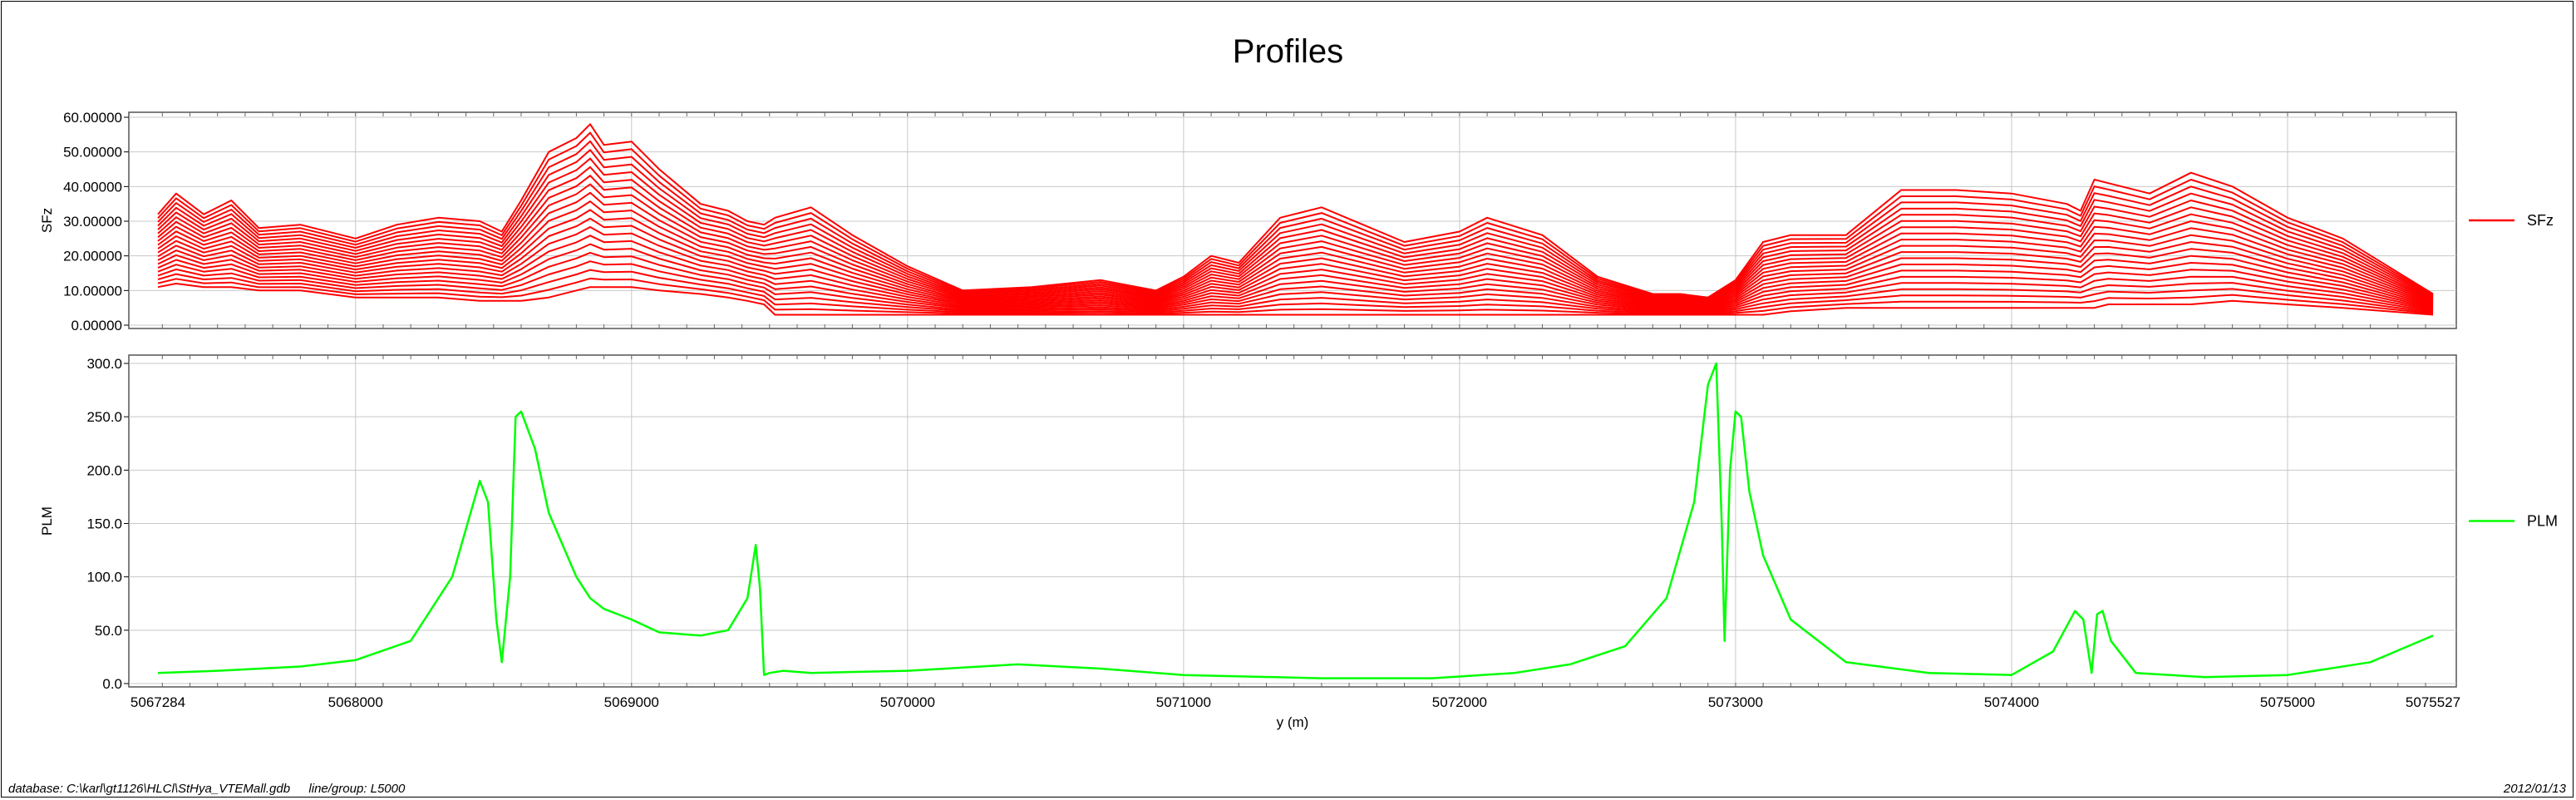 This screenshot has width=2576, height=800. Describe the element at coordinates (92, 291) in the screenshot. I see `y-tick-label: 10.00000` at that location.